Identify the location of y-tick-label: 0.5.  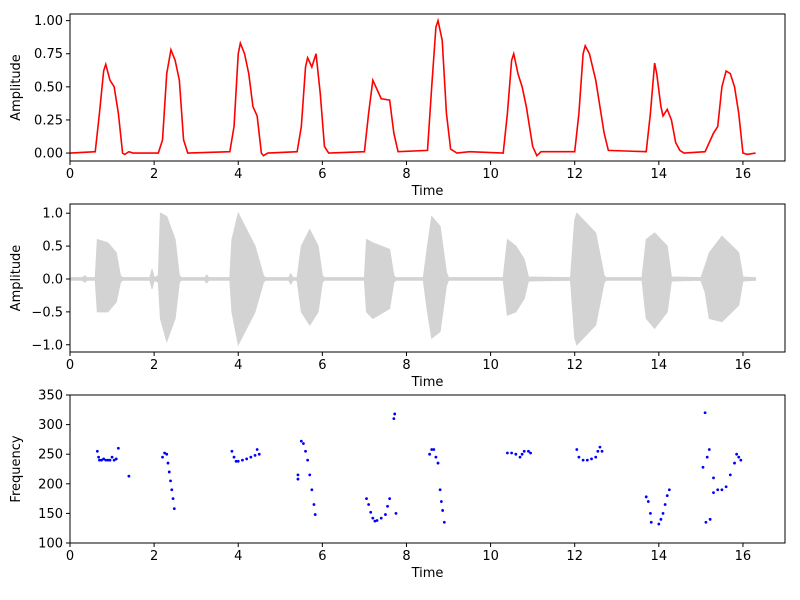
(52, 247).